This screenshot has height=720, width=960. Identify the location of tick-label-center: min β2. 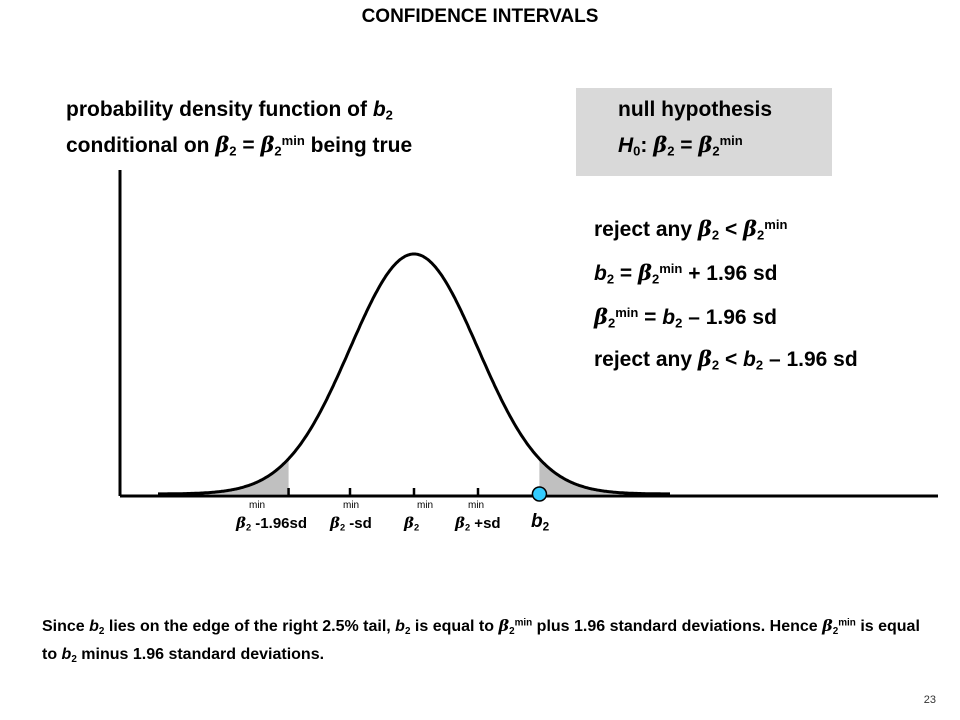
(419, 516).